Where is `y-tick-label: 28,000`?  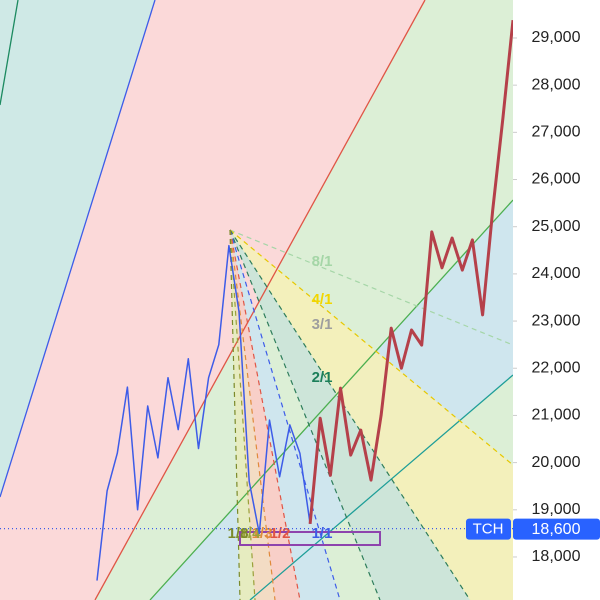 y-tick-label: 28,000 is located at coordinates (556, 84).